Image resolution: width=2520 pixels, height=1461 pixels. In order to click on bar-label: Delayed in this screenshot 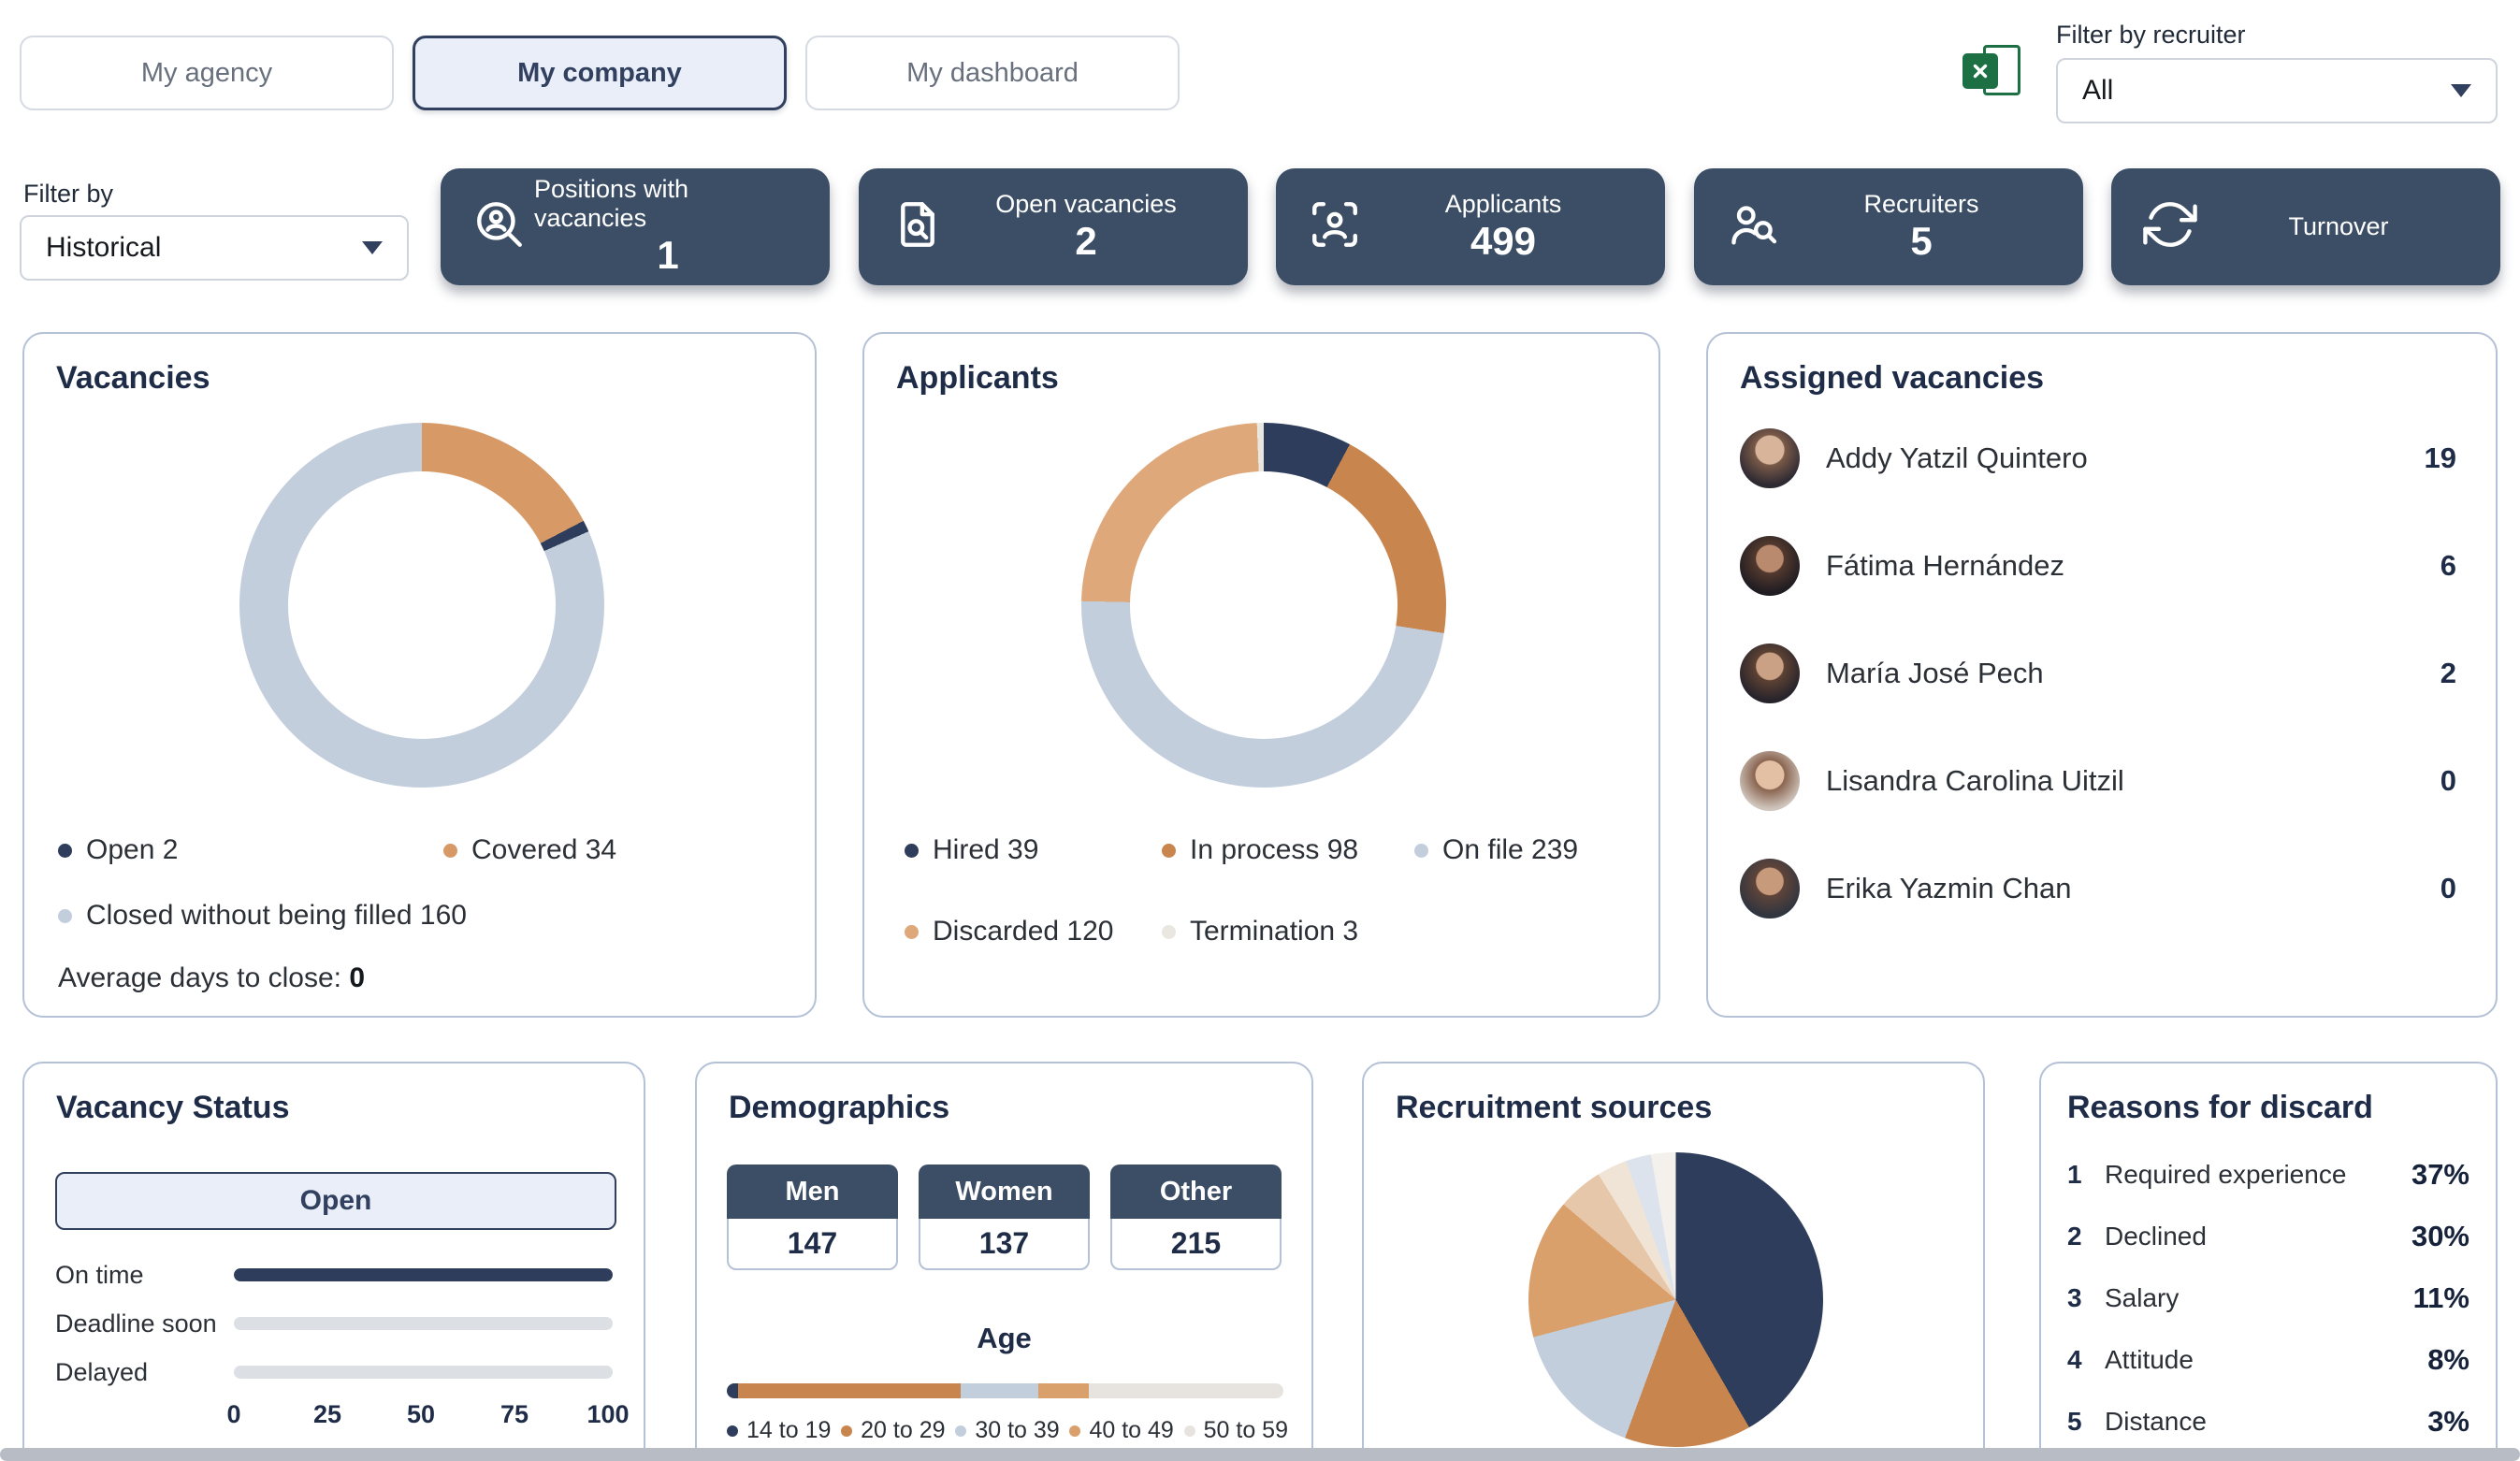, I will do `click(102, 1371)`.